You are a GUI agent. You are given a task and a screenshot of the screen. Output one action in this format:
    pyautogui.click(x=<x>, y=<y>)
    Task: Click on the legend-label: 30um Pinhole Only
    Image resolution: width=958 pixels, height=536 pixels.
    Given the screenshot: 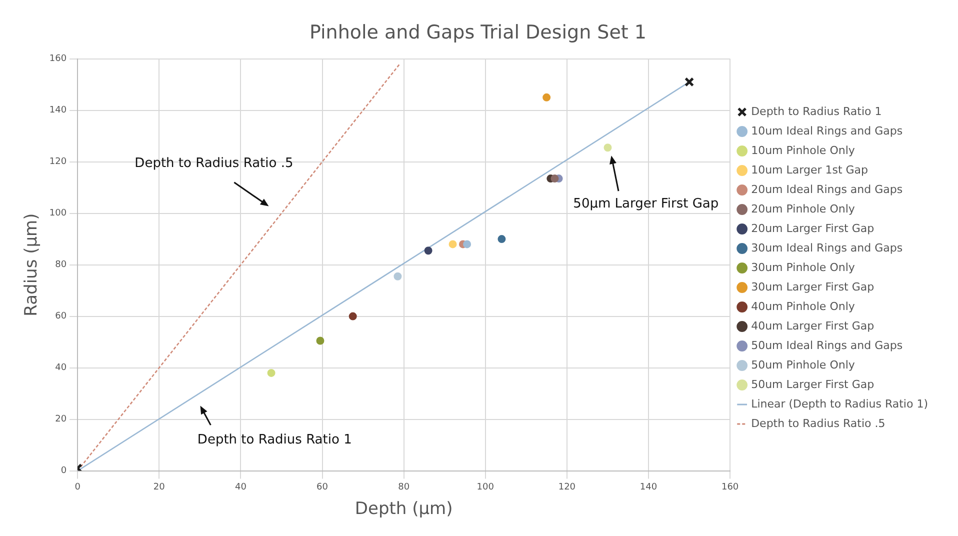 What is the action you would take?
    pyautogui.click(x=803, y=267)
    